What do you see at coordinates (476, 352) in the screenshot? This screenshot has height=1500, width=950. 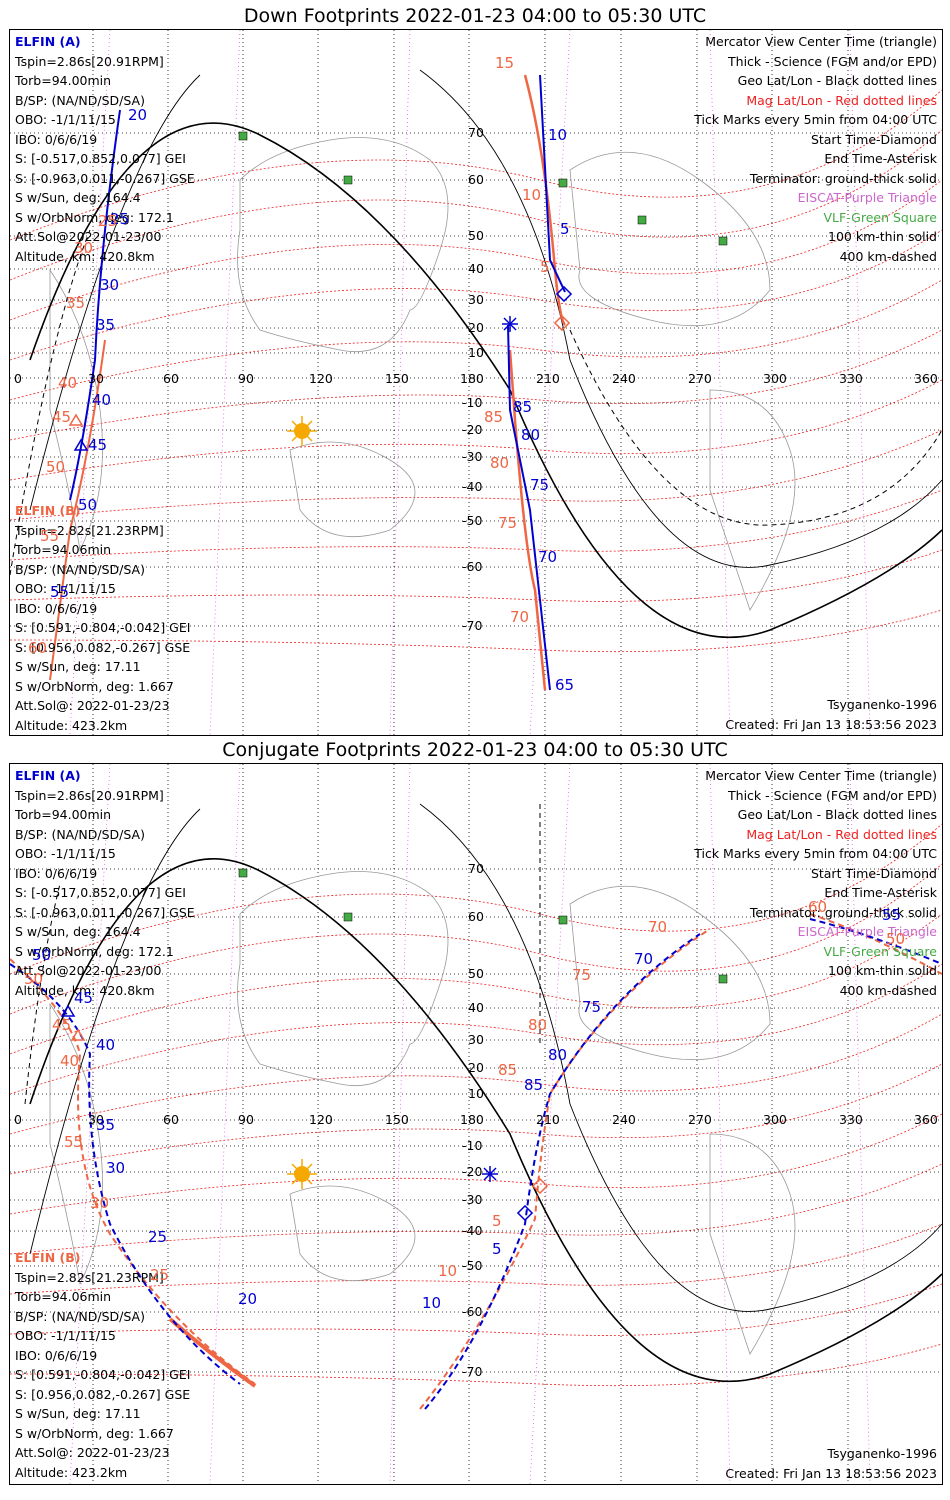 I see `lat-label: 10` at bounding box center [476, 352].